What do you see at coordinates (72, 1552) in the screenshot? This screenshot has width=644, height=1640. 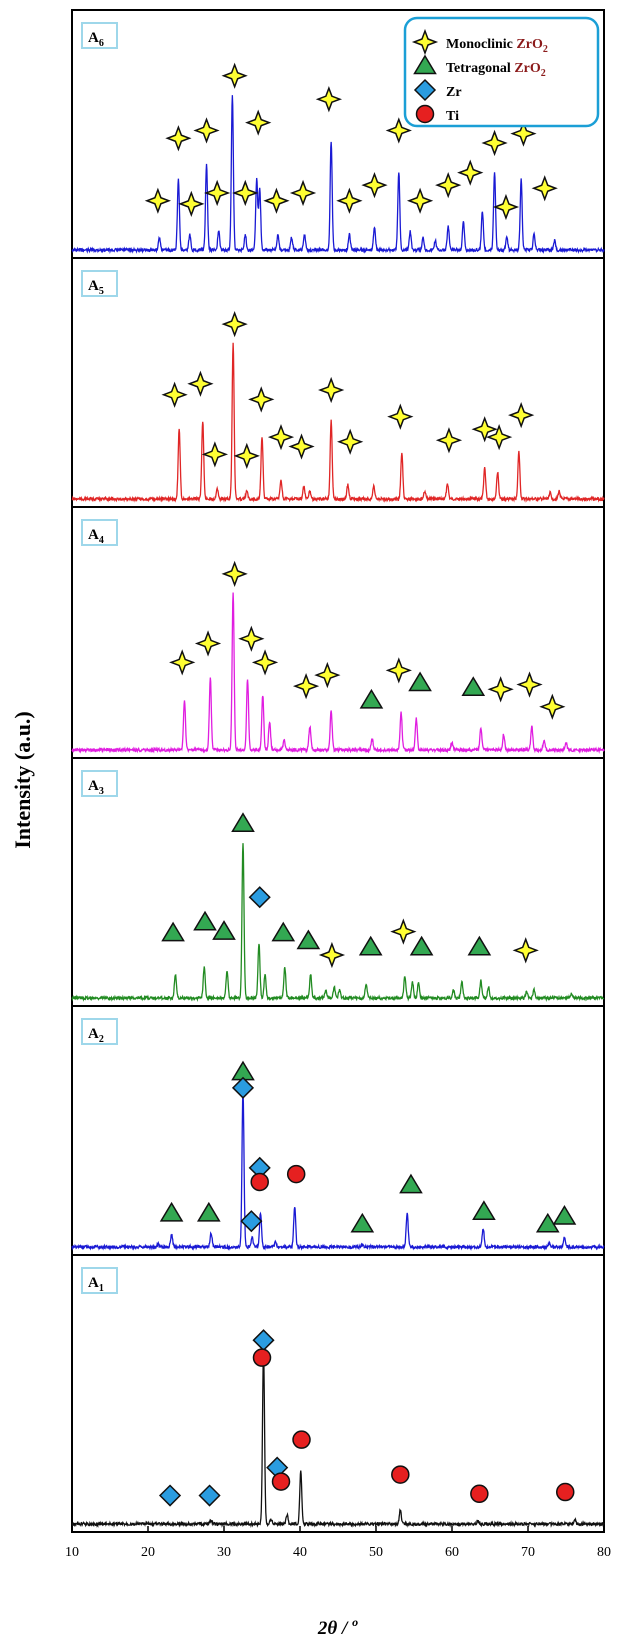 I see `x-tick-label: 10` at bounding box center [72, 1552].